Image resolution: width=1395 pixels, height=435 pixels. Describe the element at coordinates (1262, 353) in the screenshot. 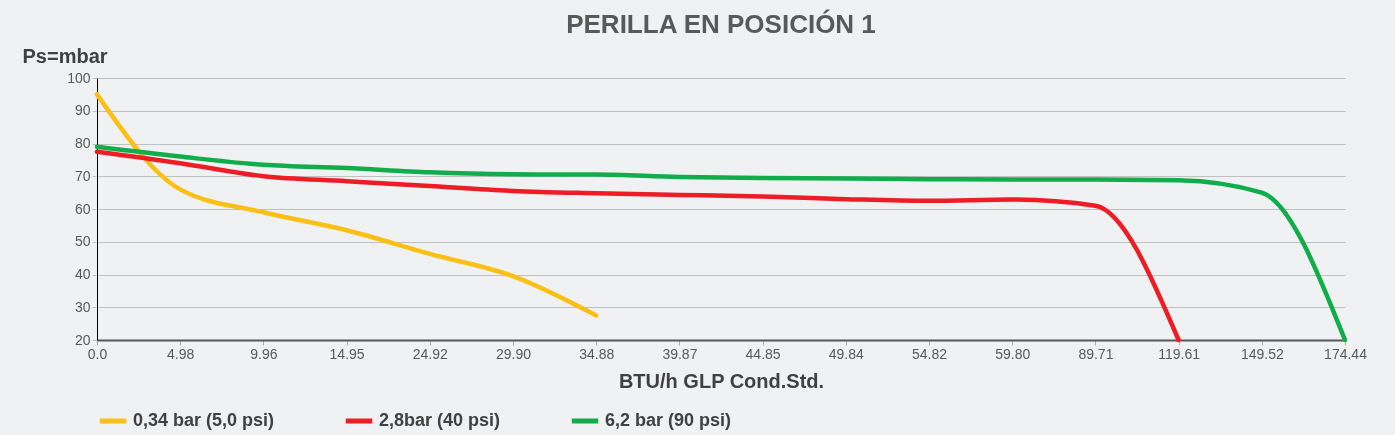

I see `x-tick-label: 149.52` at that location.